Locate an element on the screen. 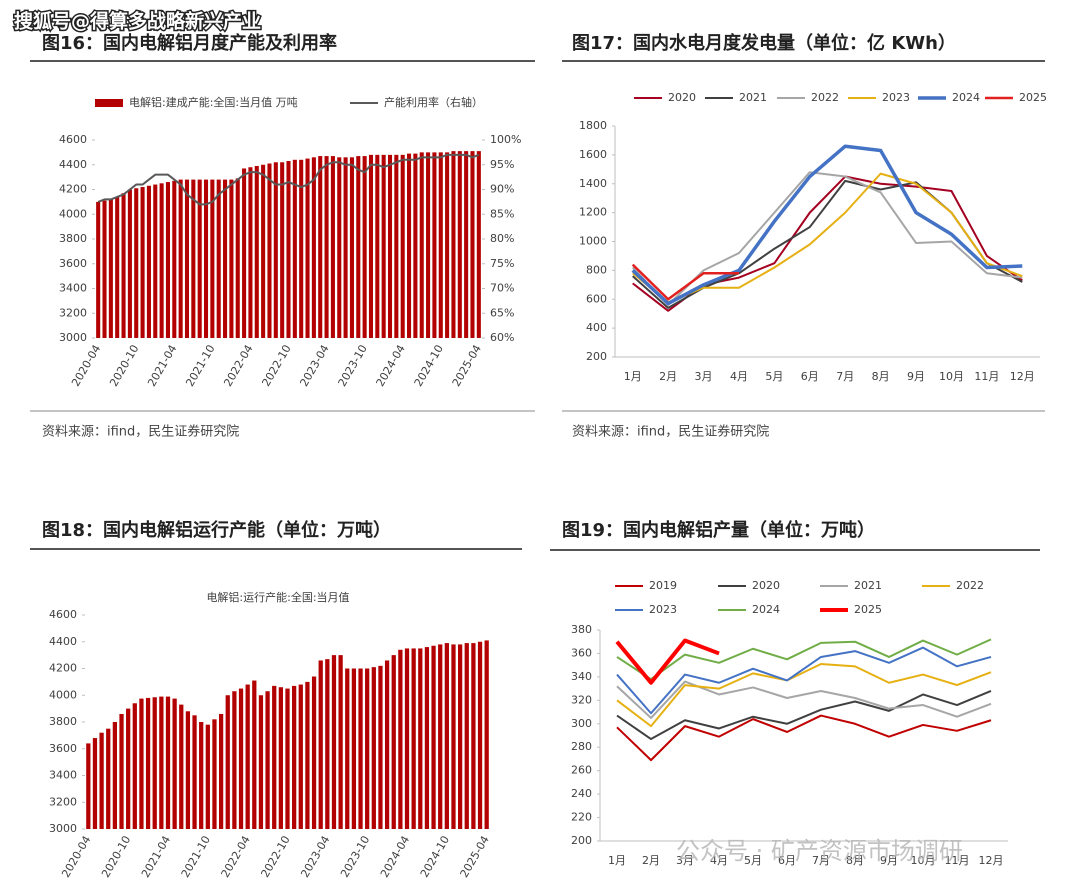 This screenshot has width=1080, height=896. y-tick-label: 4200 is located at coordinates (63, 668).